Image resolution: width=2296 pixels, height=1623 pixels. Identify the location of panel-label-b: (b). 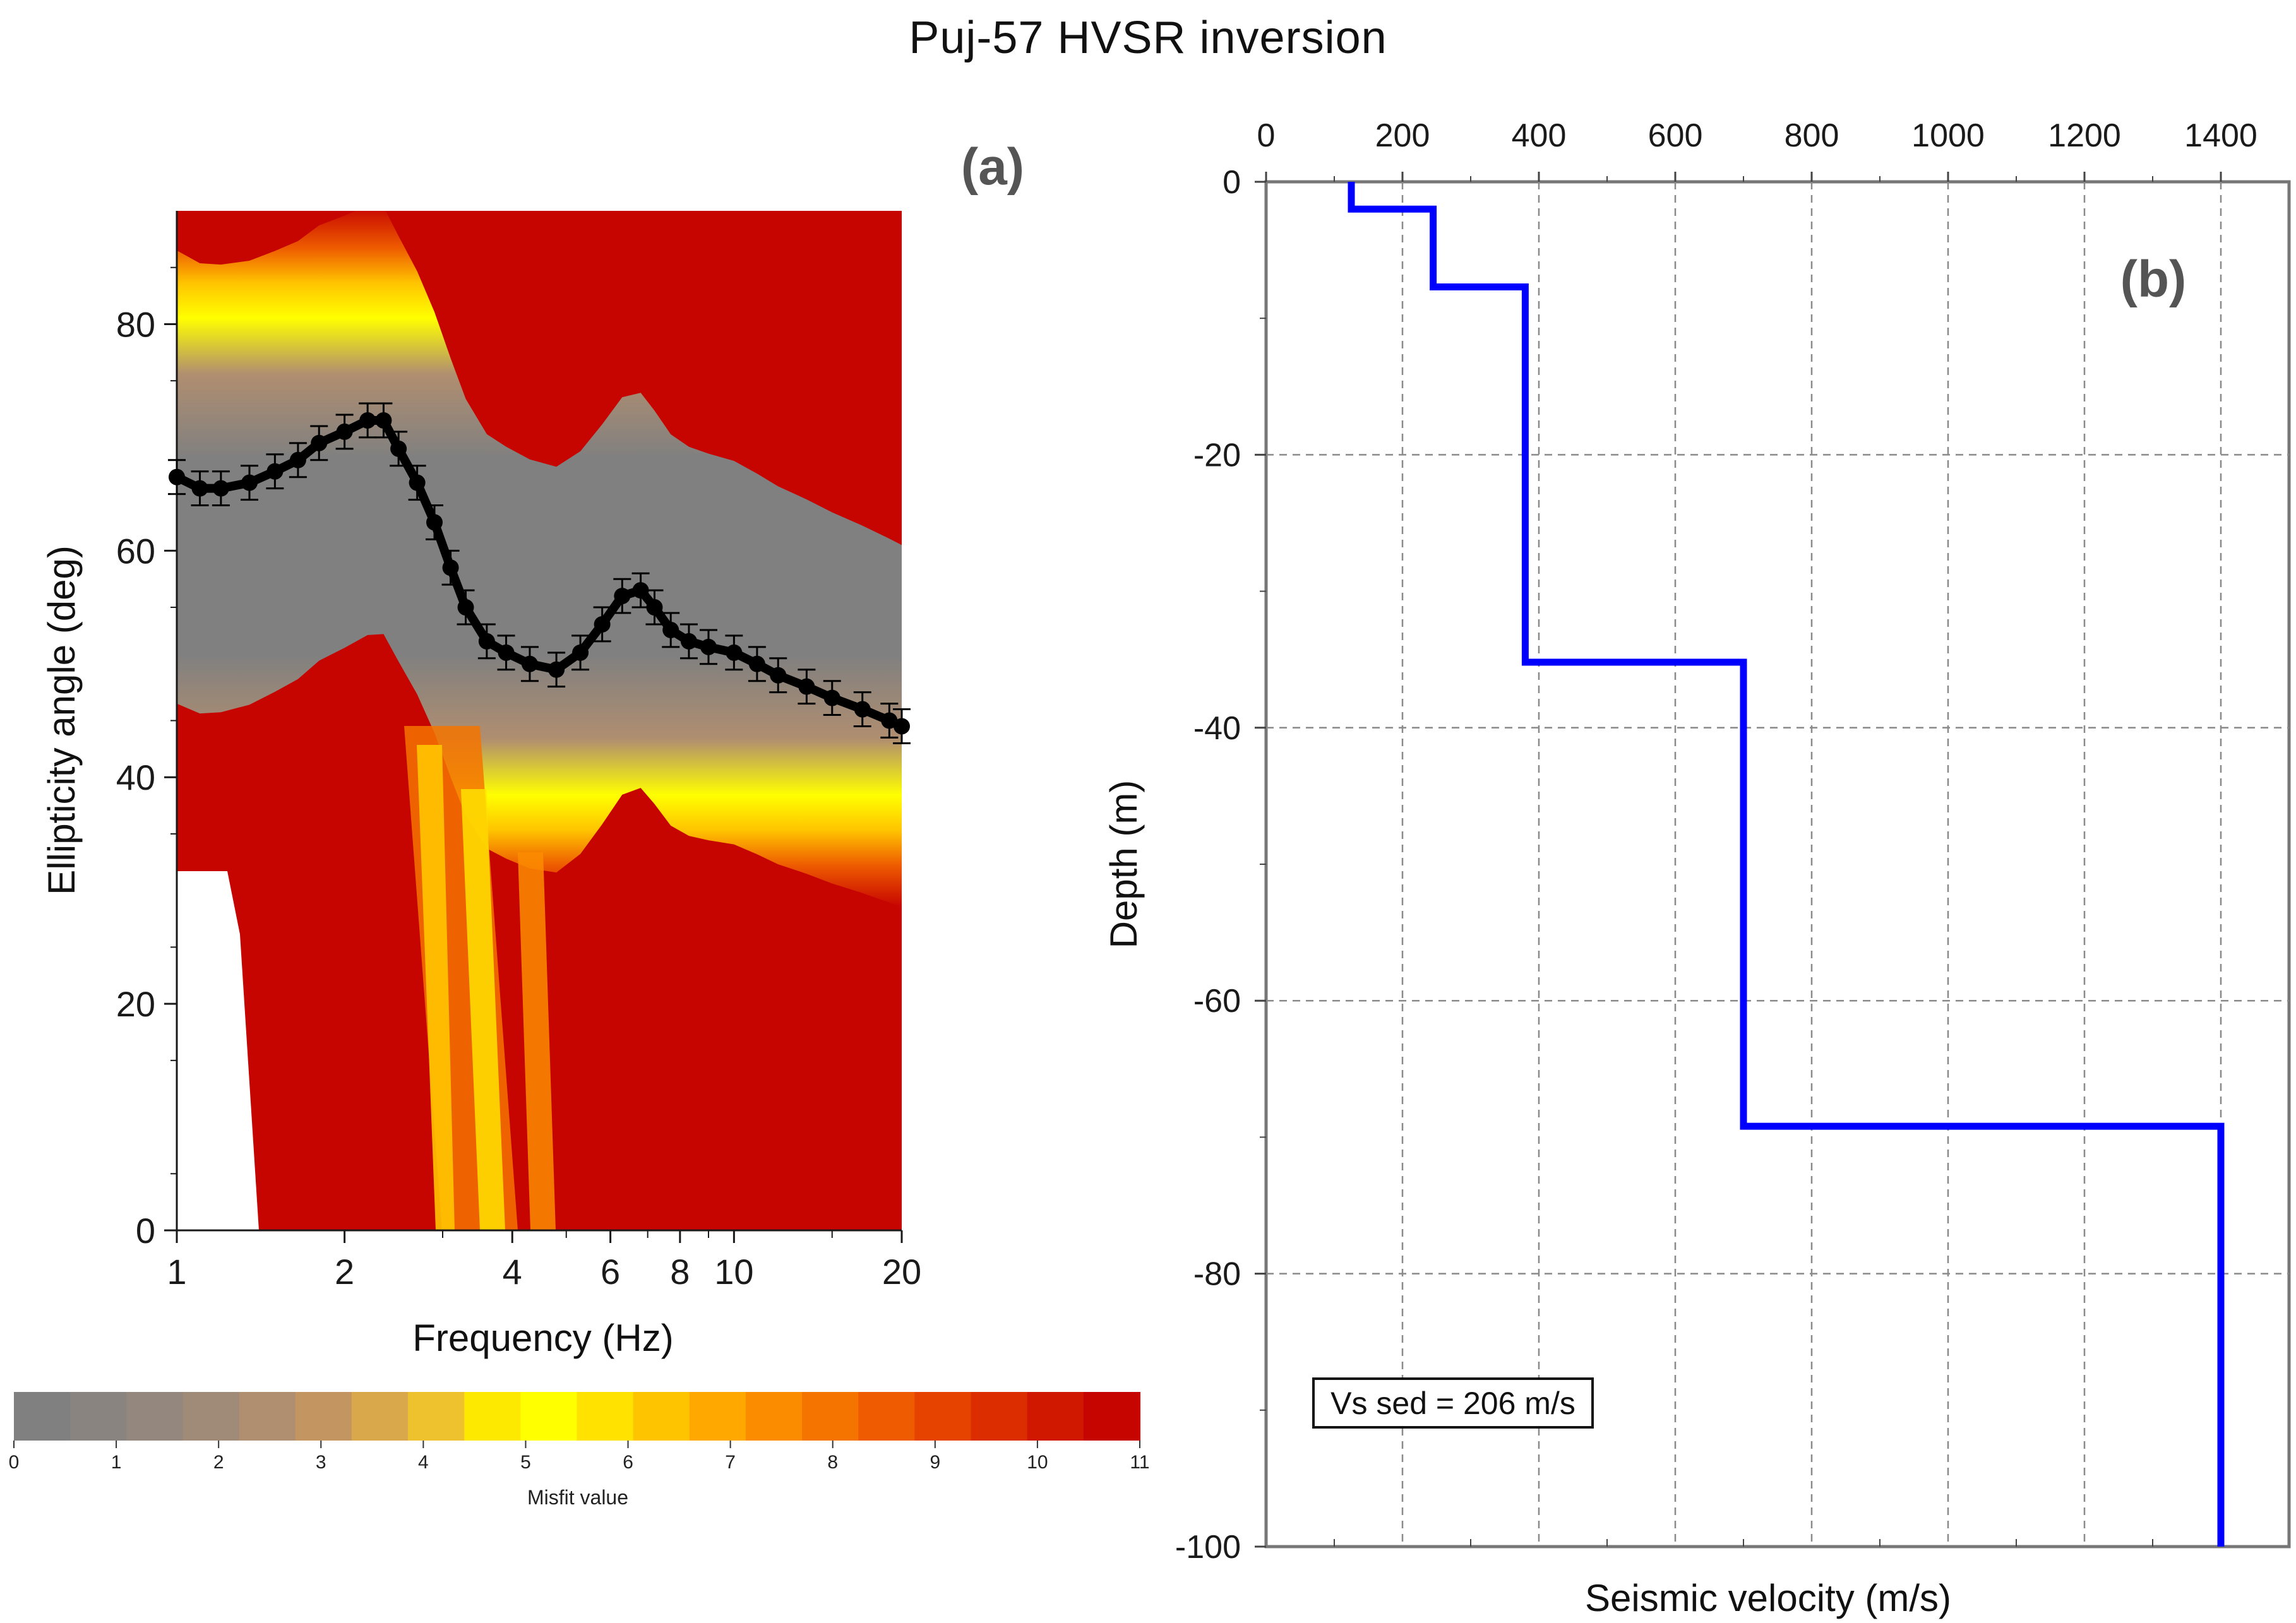
(2153, 279).